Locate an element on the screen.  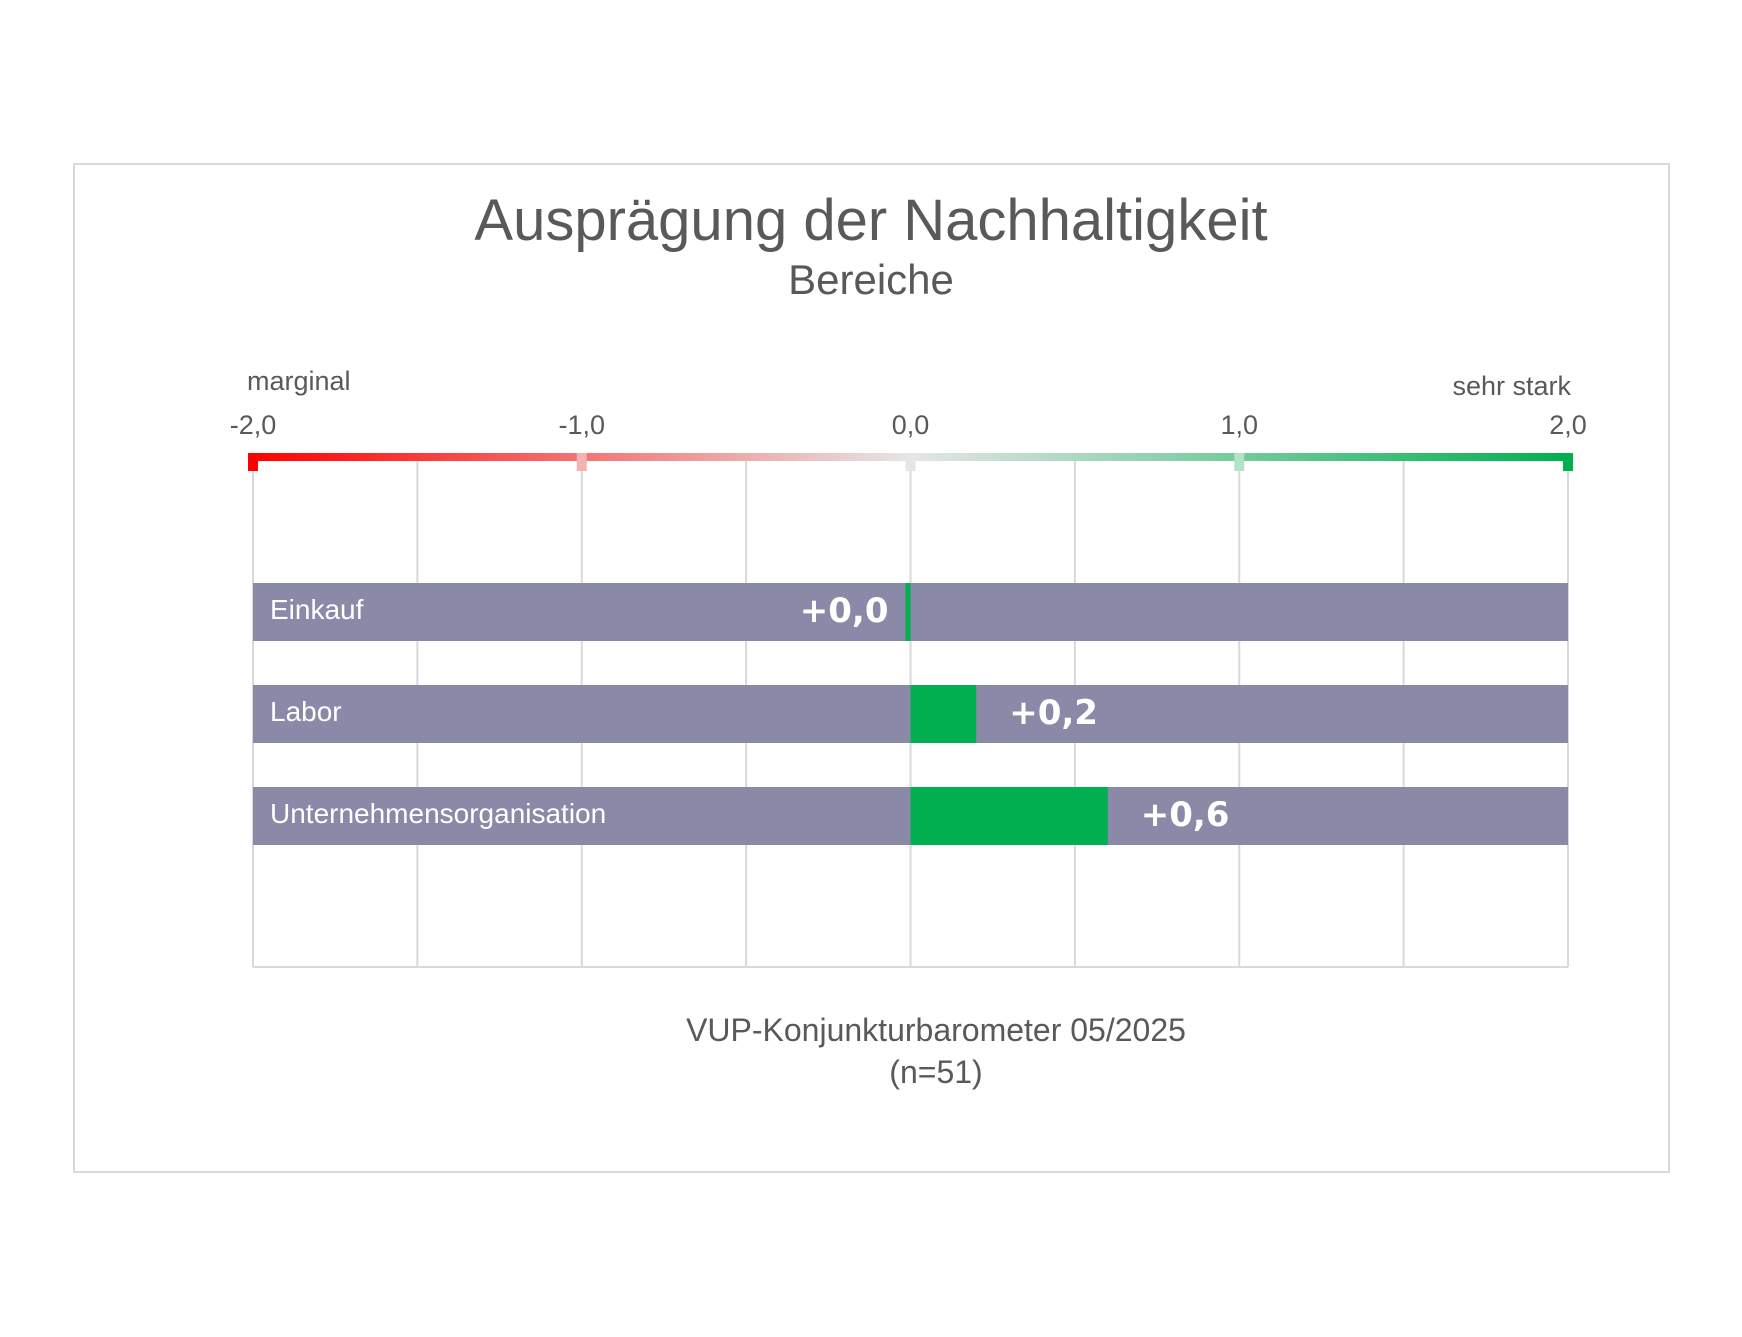
data-label: +0,0 is located at coordinates (844, 611).